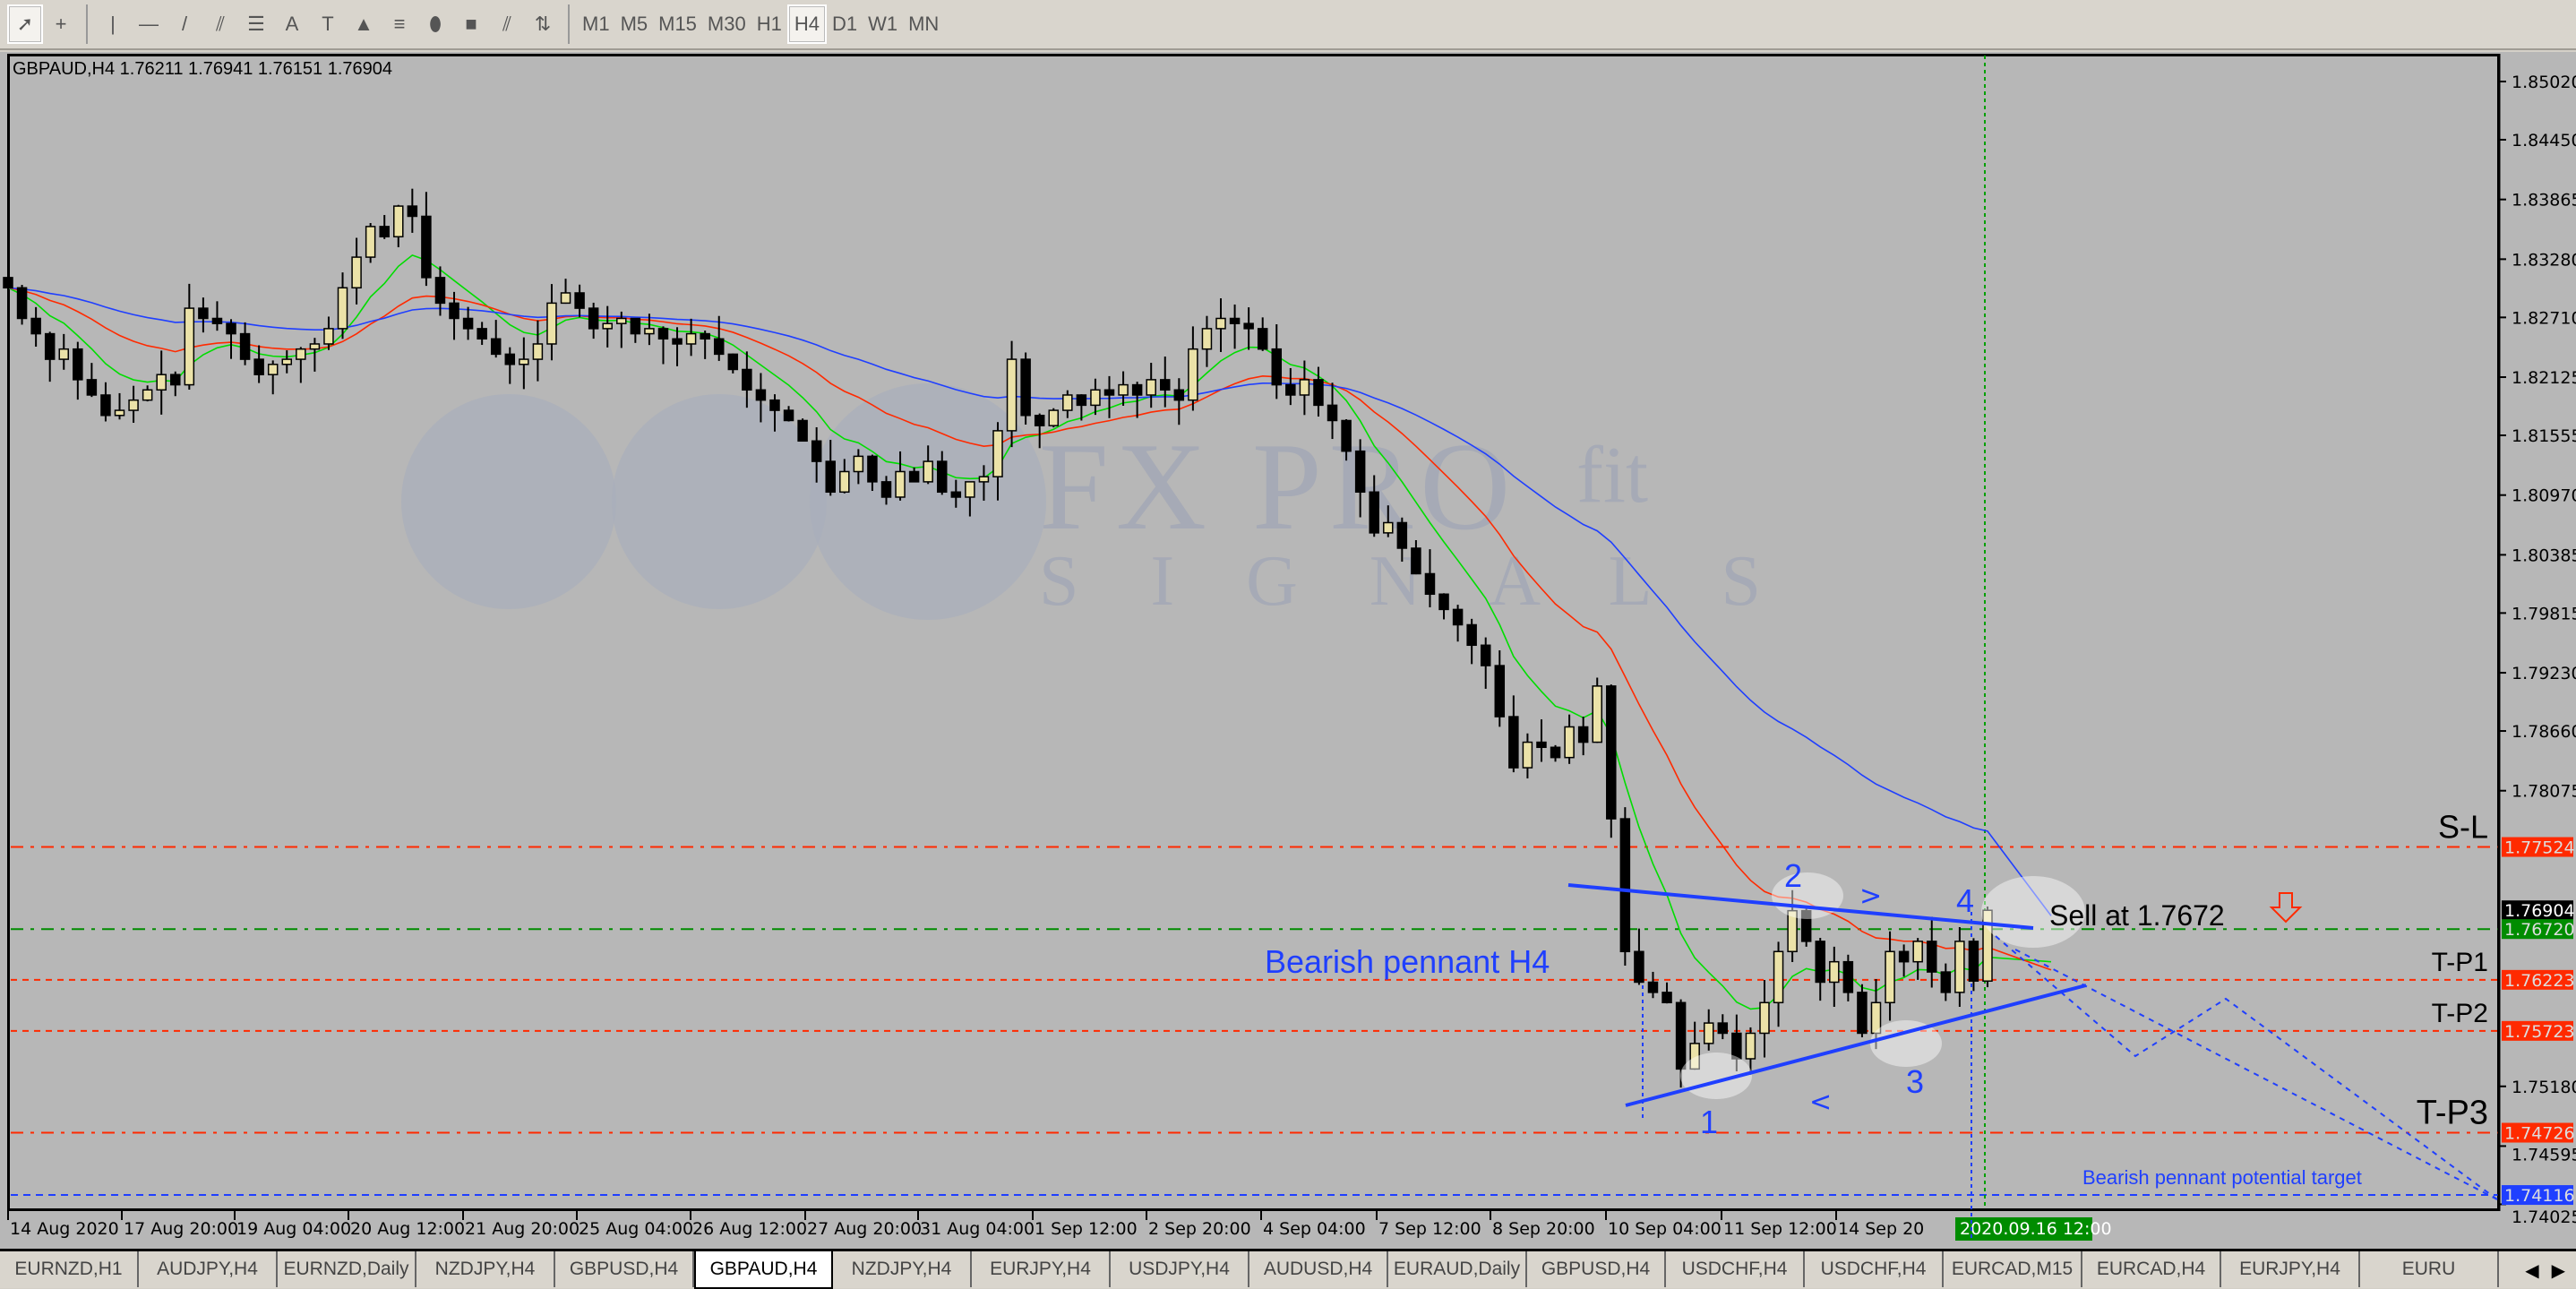  What do you see at coordinates (883, 24) in the screenshot?
I see `timeframe-w1: W1` at bounding box center [883, 24].